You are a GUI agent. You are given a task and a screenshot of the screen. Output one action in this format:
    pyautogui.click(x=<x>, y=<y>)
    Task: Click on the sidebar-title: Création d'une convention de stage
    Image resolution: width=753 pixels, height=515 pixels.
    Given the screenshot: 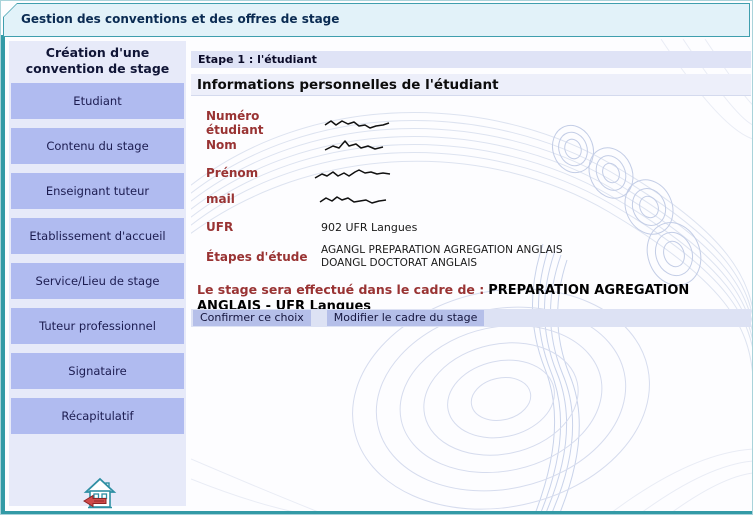 What is the action you would take?
    pyautogui.click(x=97, y=60)
    